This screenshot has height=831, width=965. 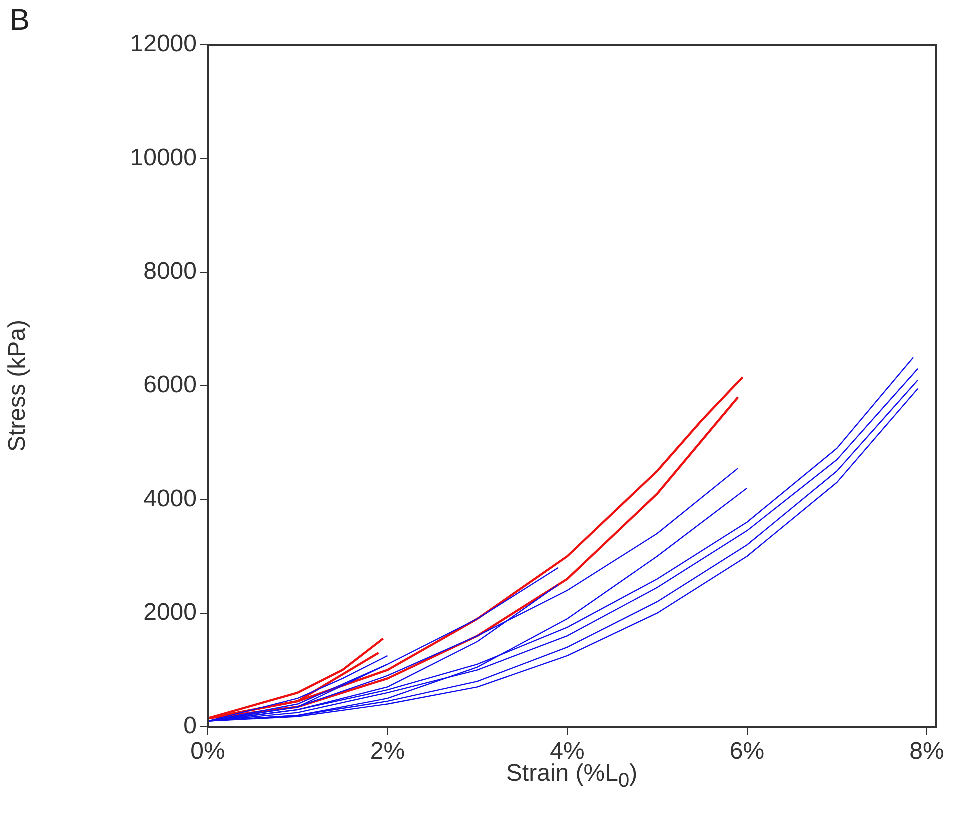 I want to click on x-tick-label: 6%, so click(x=747, y=752).